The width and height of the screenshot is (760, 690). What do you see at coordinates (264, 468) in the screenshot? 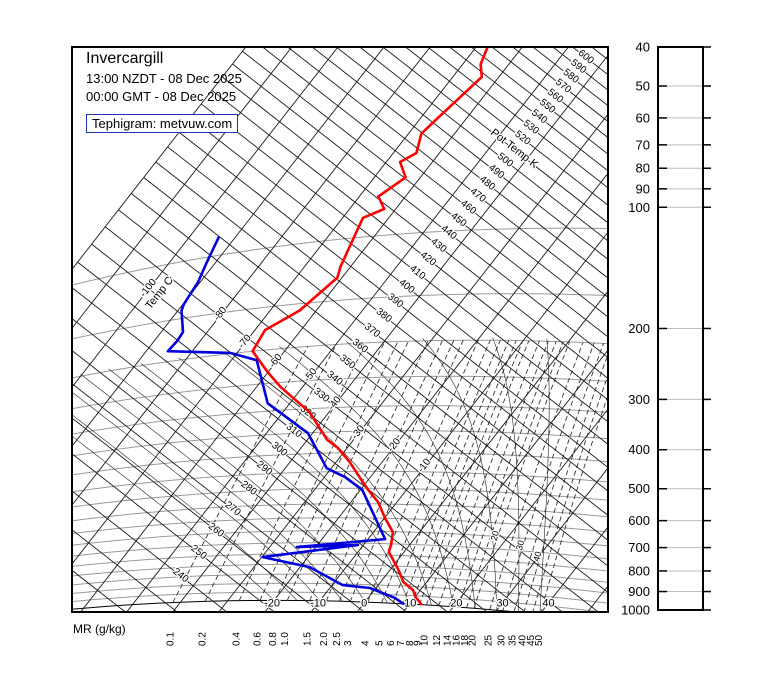
I see `svg-text: 290` at bounding box center [264, 468].